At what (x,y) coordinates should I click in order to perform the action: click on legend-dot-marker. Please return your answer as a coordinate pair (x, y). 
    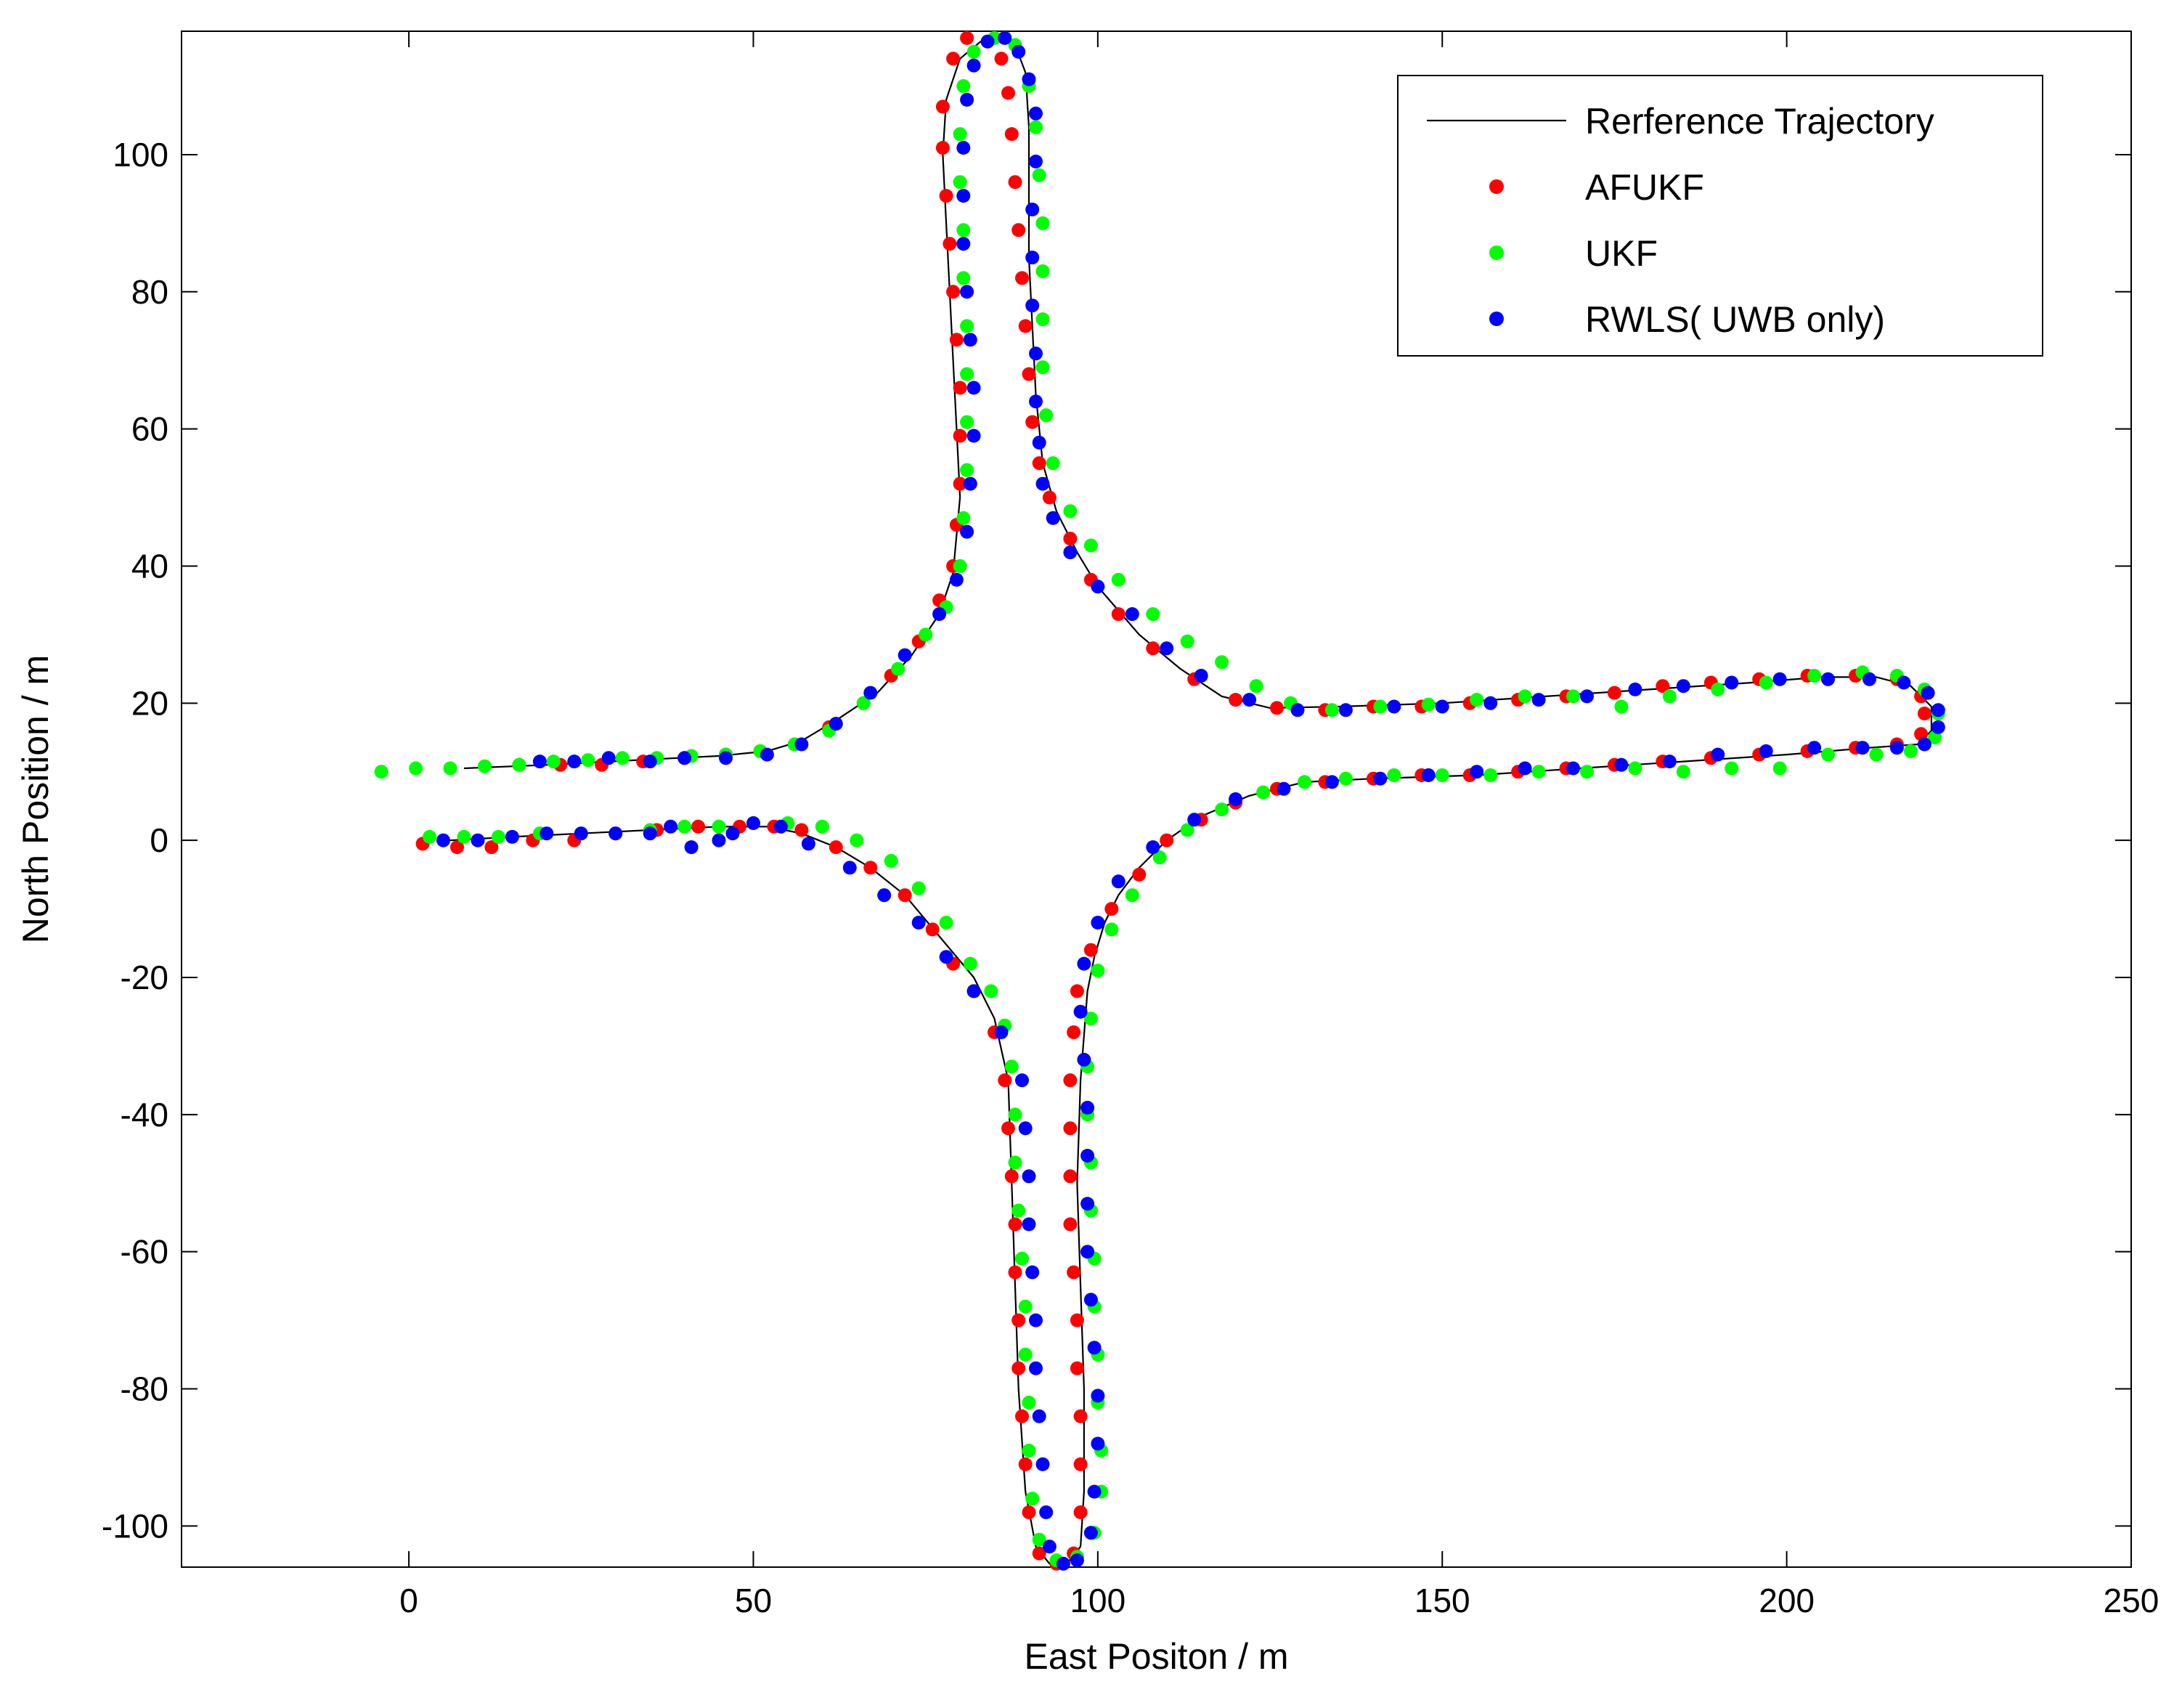
    Looking at the image, I should click on (1496, 186).